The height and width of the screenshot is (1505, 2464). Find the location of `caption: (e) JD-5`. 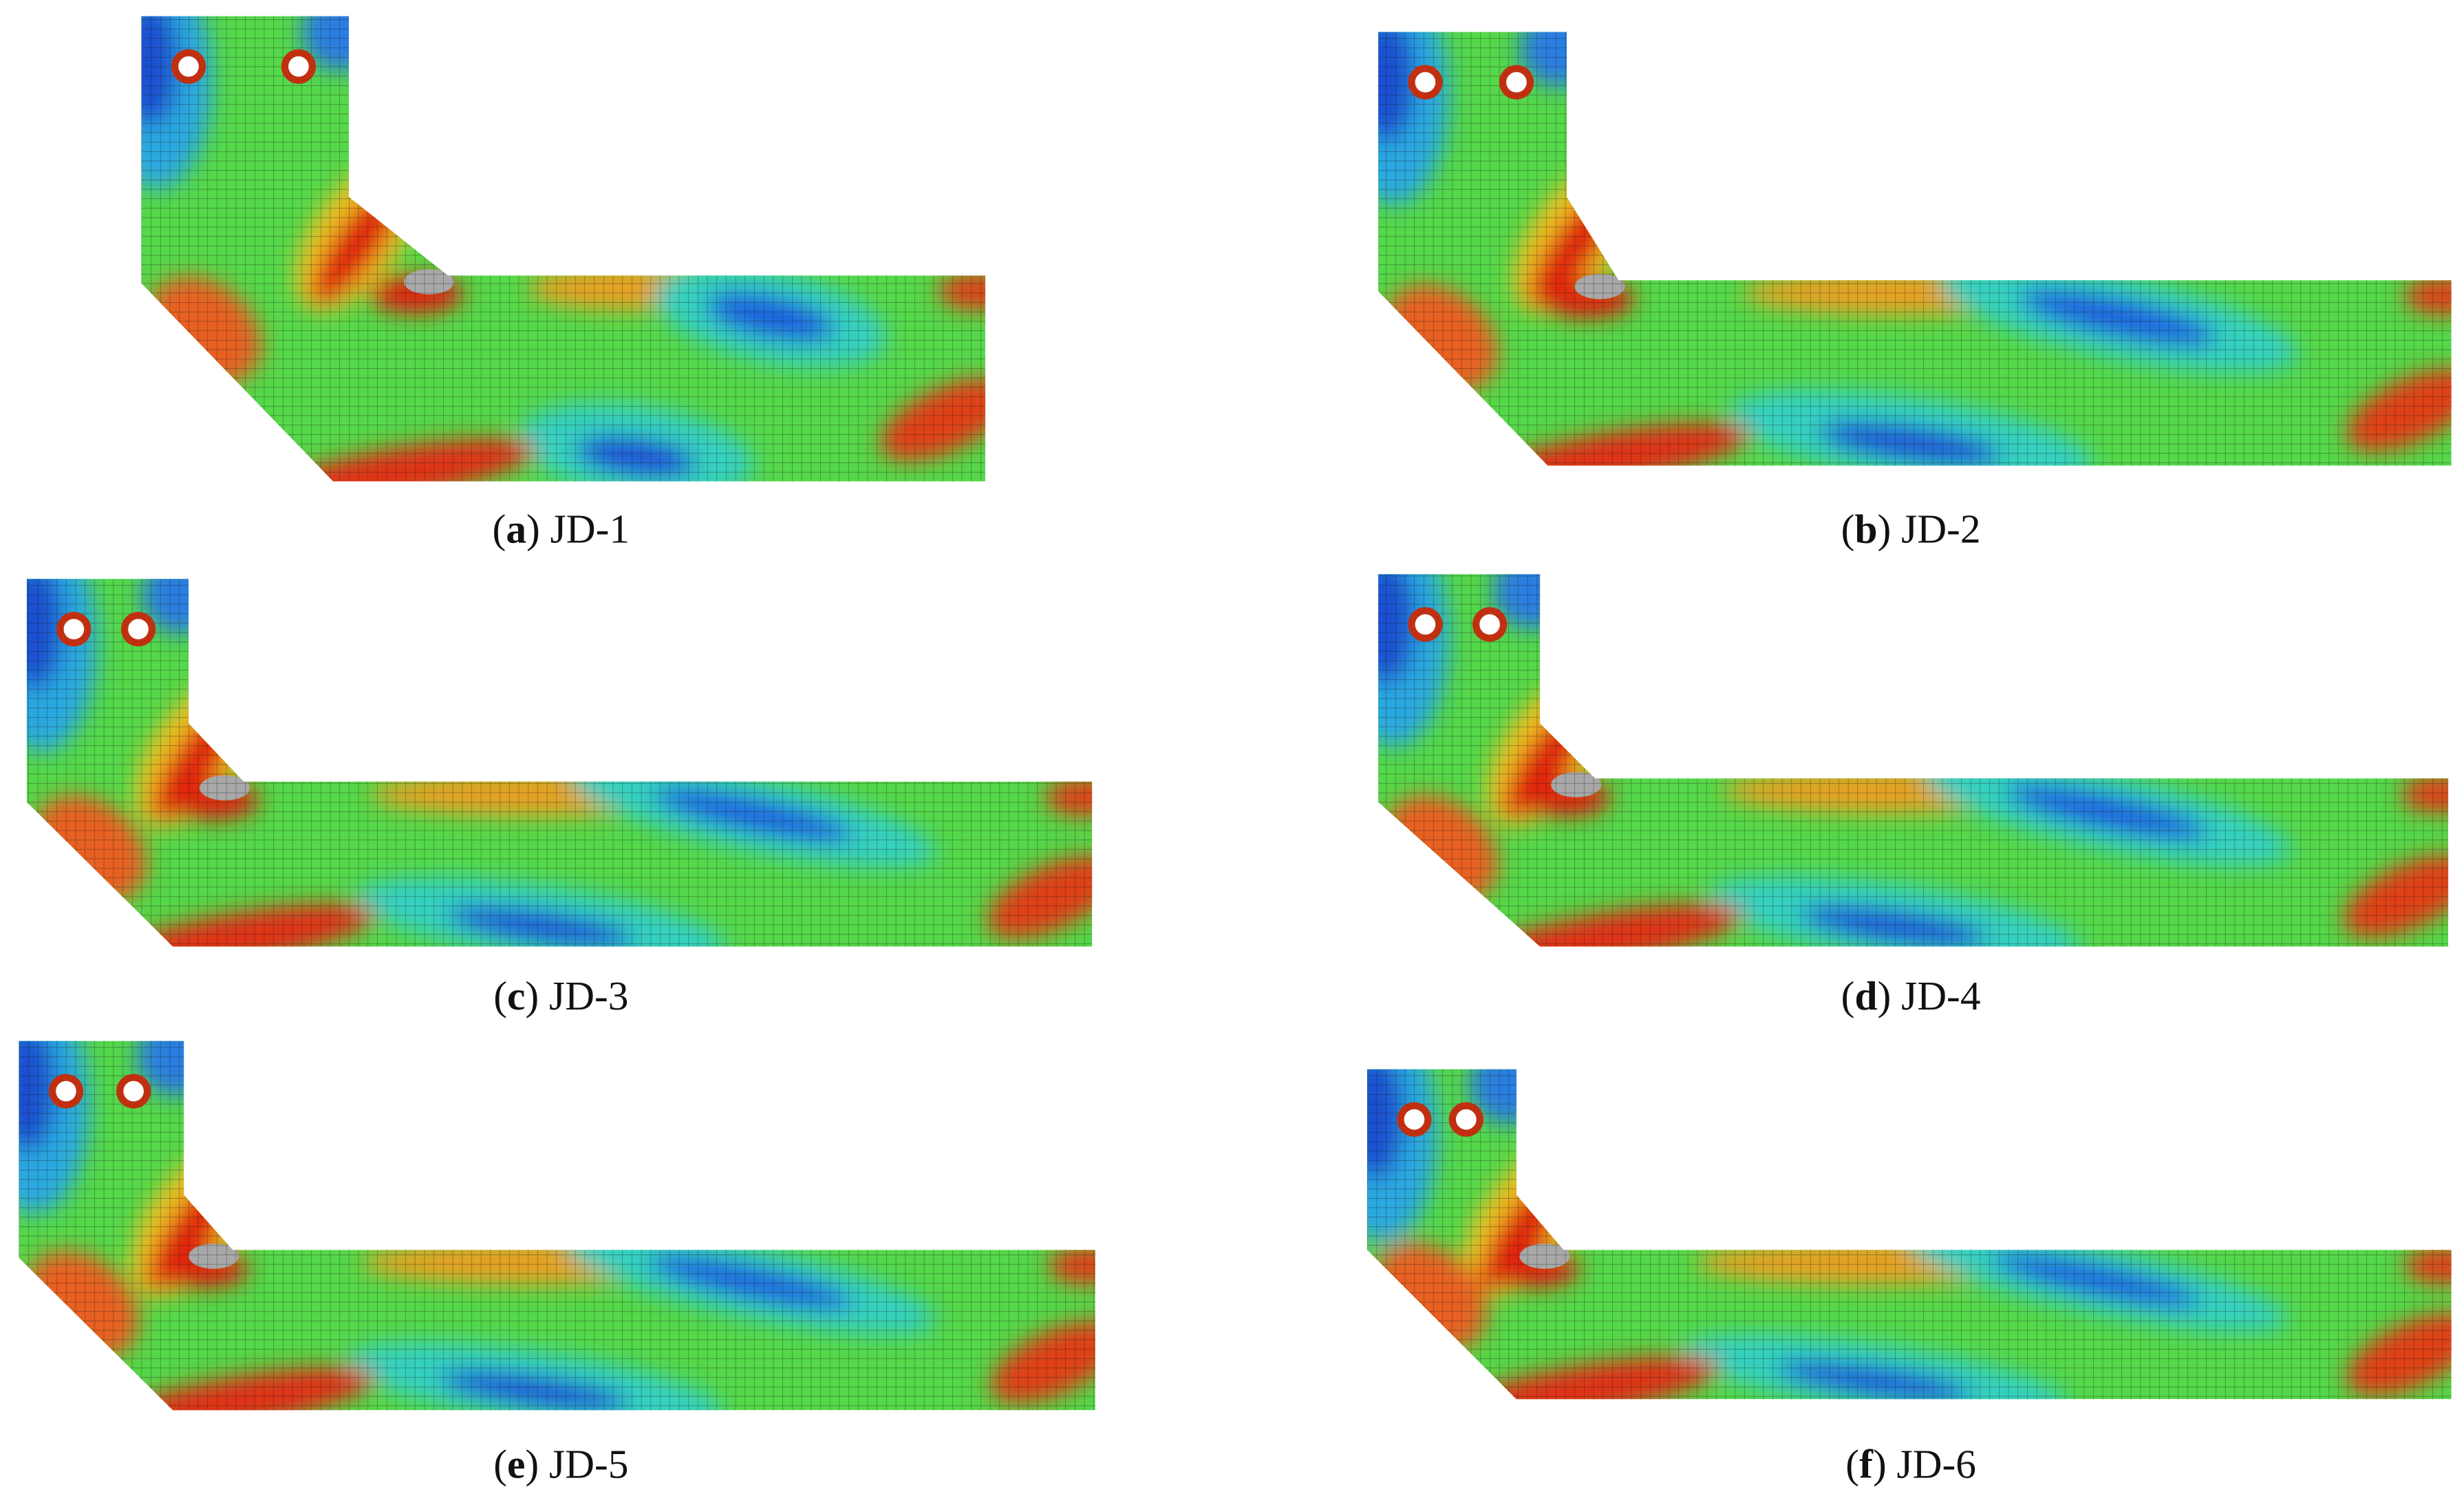

caption: (e) JD-5 is located at coordinates (560, 1464).